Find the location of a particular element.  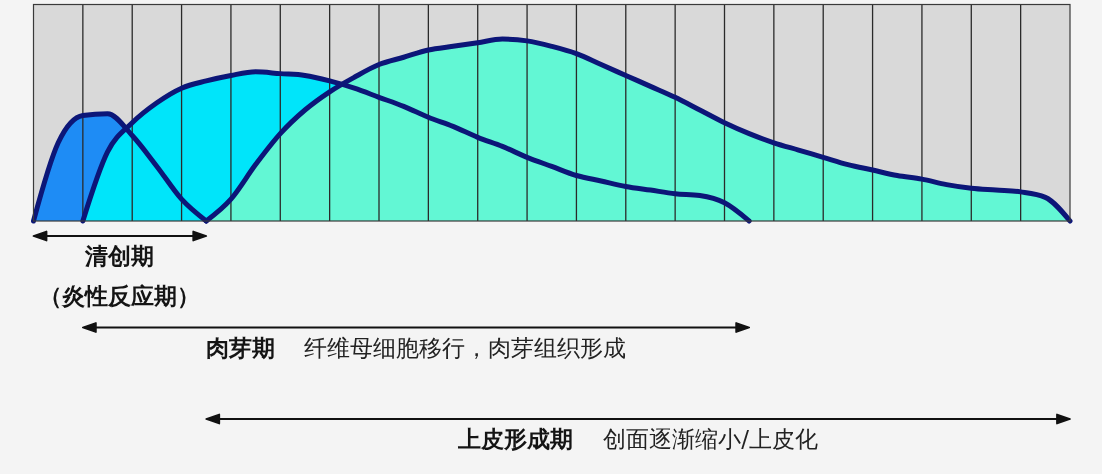

text: 肉芽期 纤维母细胞移行，肉芽组织形成 is located at coordinates (416, 347).